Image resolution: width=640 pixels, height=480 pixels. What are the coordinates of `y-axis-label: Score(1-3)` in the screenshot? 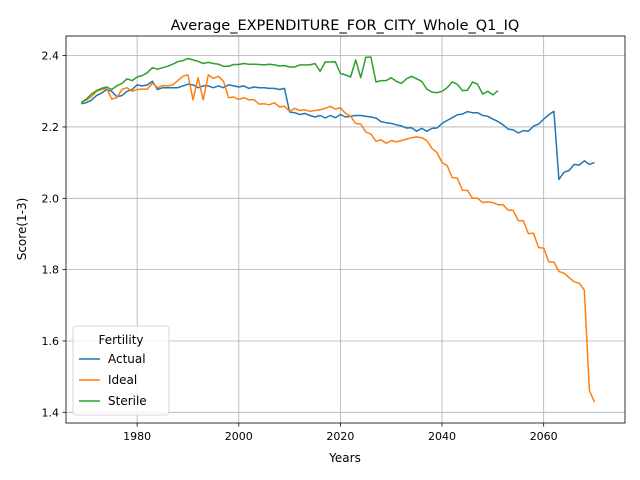 It's located at (22, 229).